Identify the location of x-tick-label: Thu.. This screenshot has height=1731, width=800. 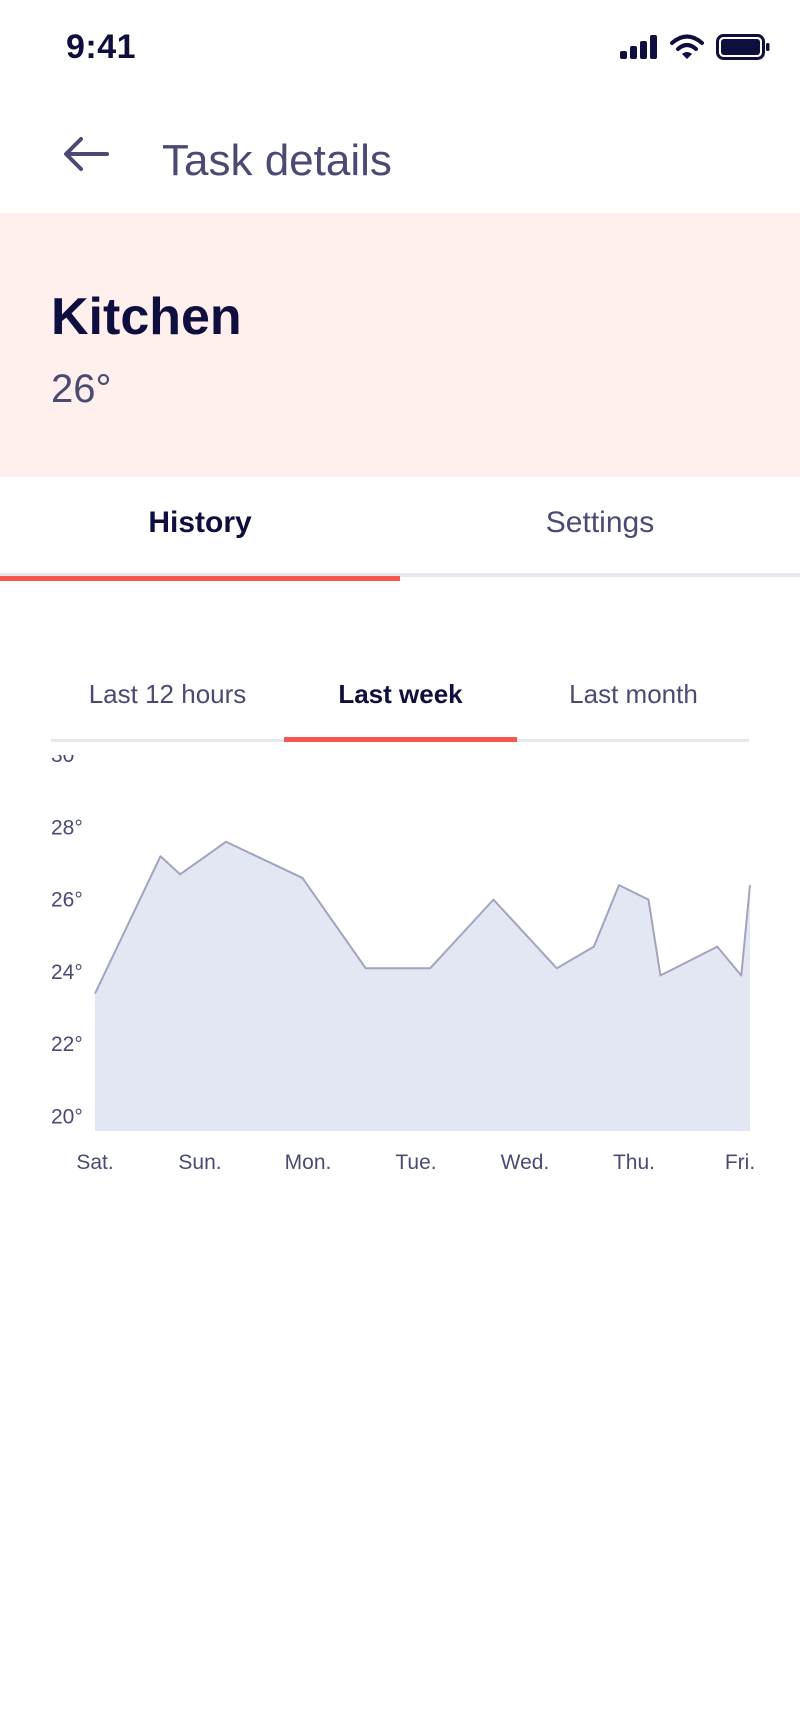
(634, 1162).